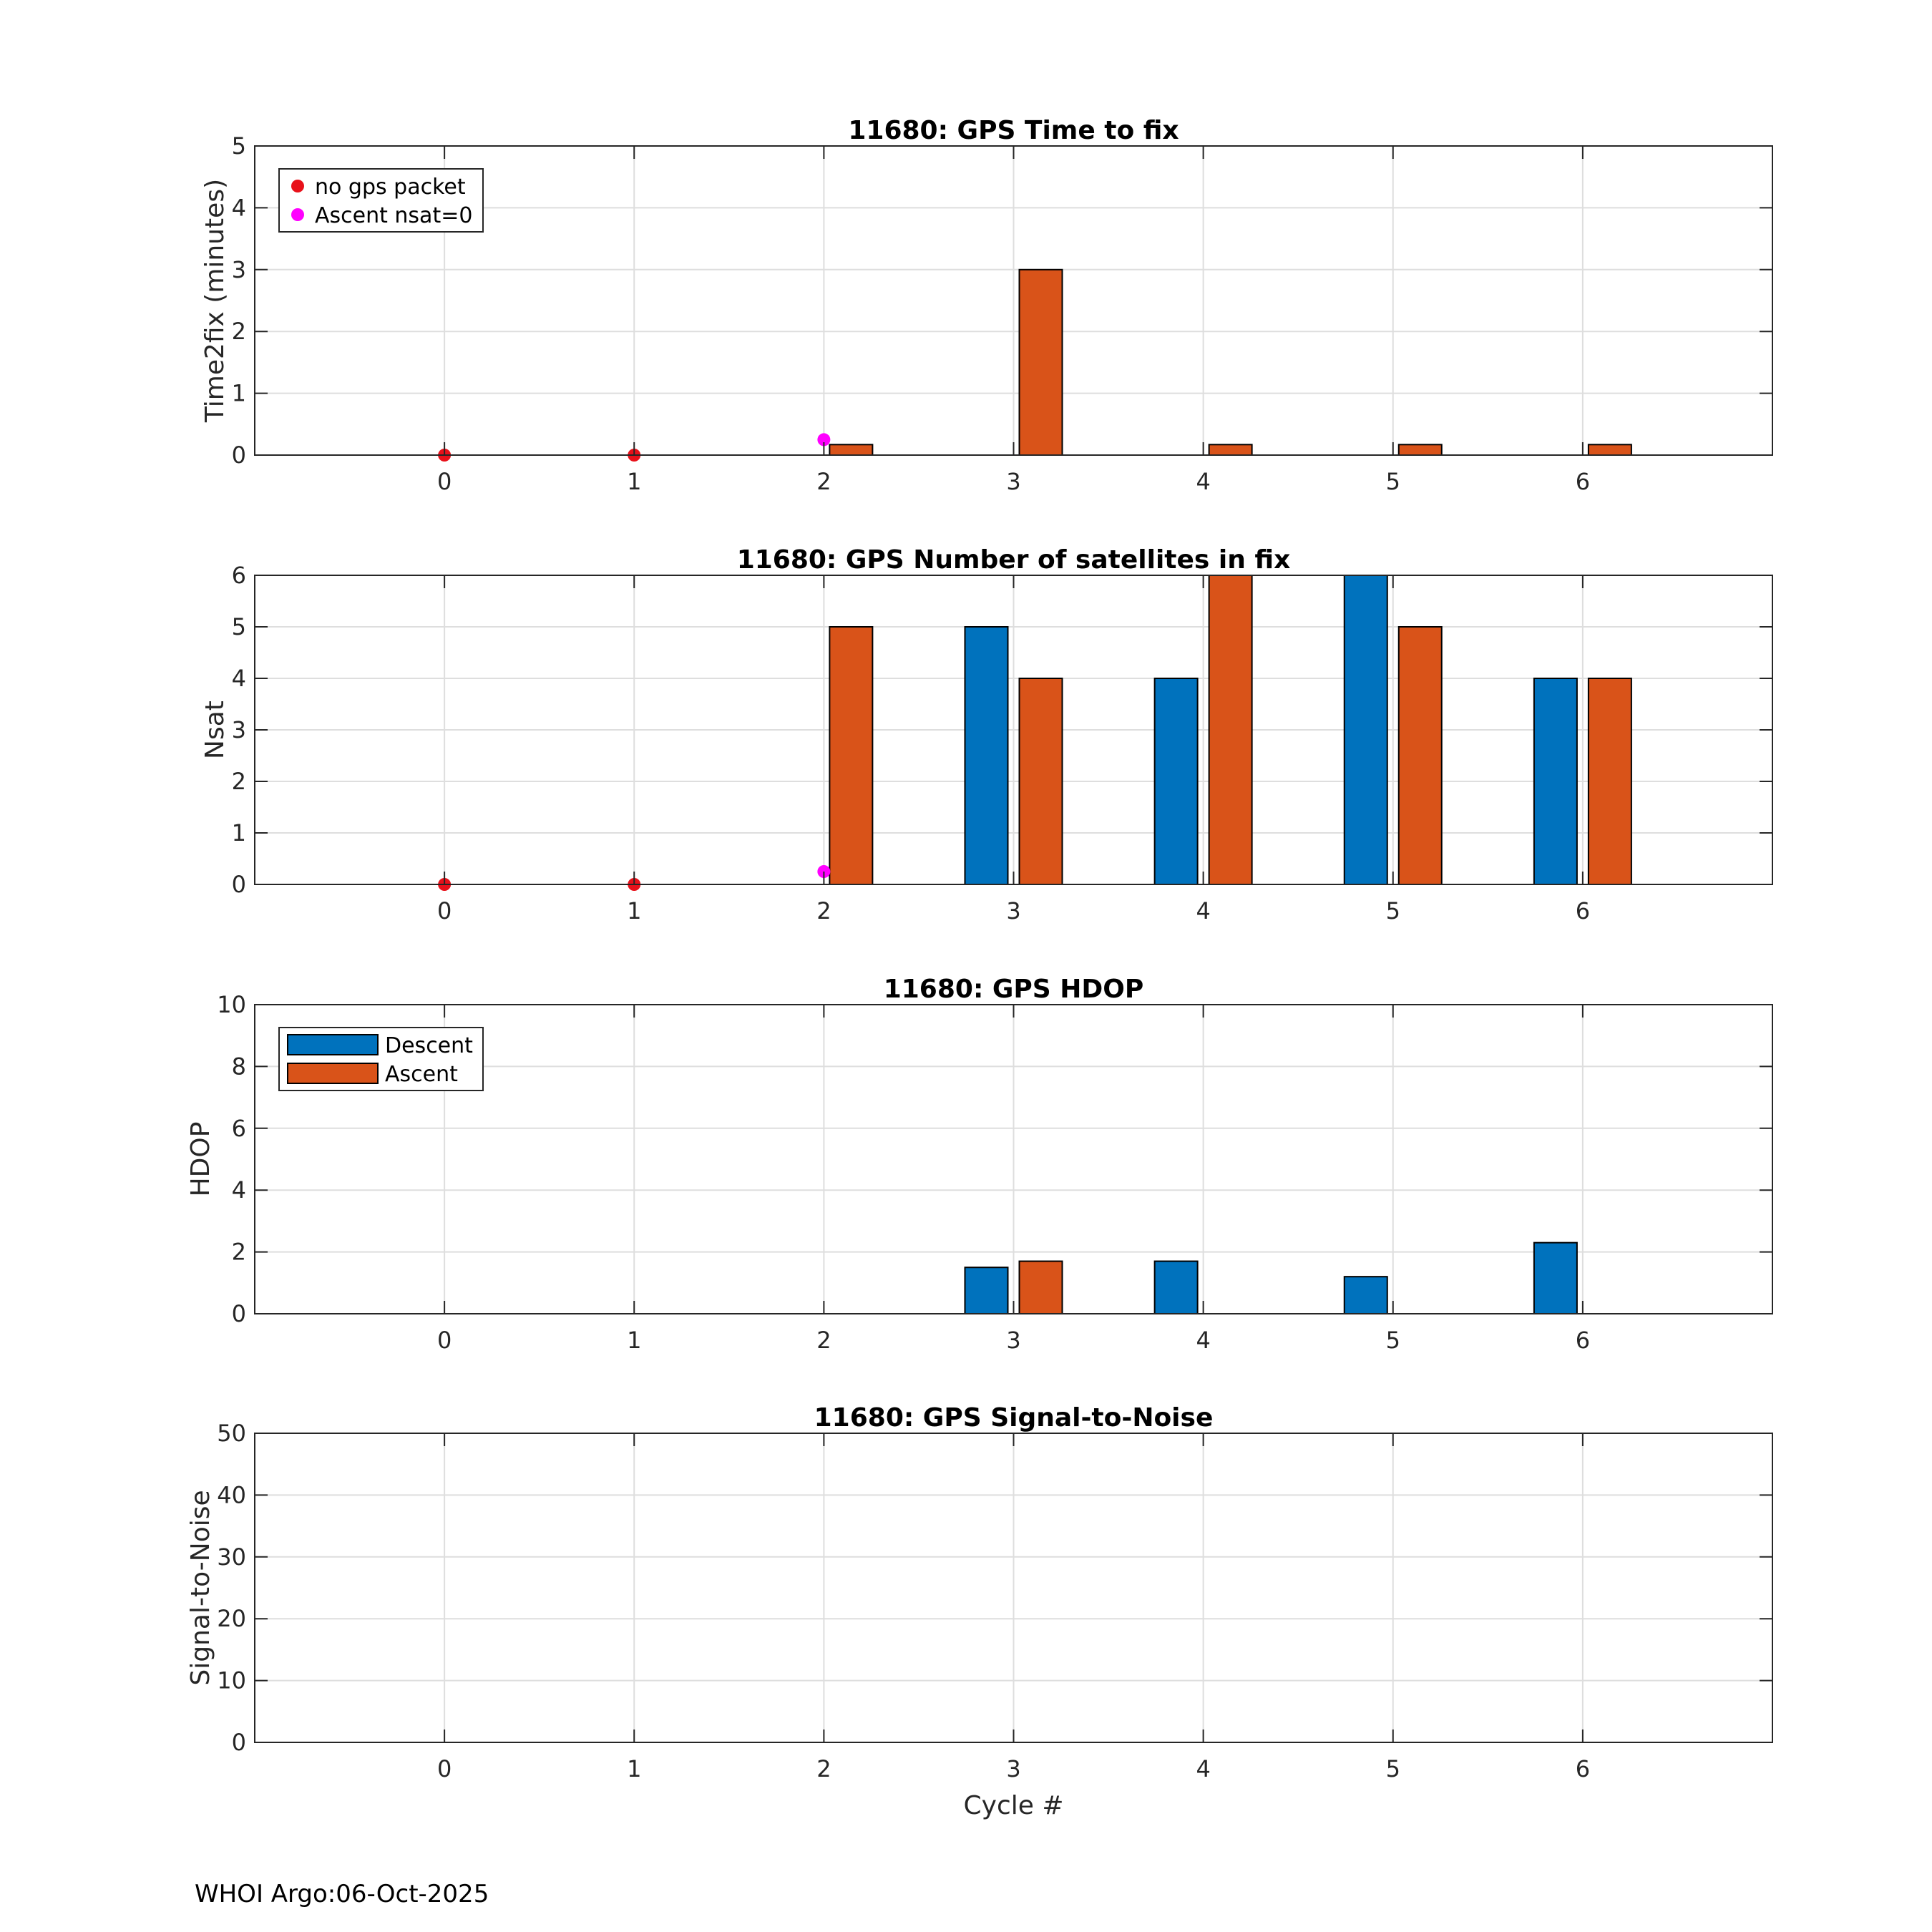 The image size is (1932, 1932). What do you see at coordinates (390, 187) in the screenshot?
I see `legend-label: no gps packet` at bounding box center [390, 187].